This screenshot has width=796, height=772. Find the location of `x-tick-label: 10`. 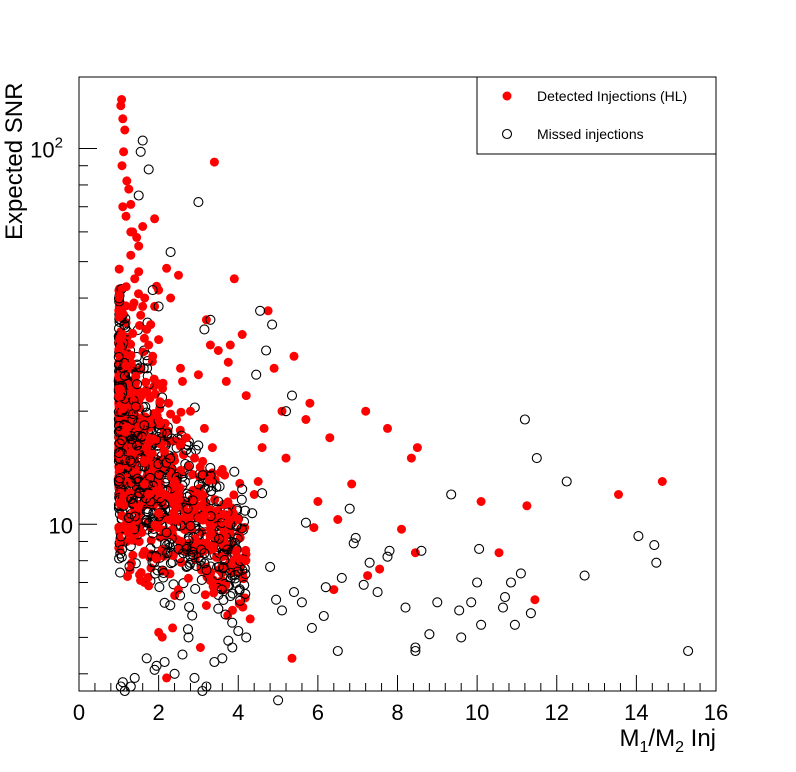

x-tick-label: 10 is located at coordinates (477, 712).